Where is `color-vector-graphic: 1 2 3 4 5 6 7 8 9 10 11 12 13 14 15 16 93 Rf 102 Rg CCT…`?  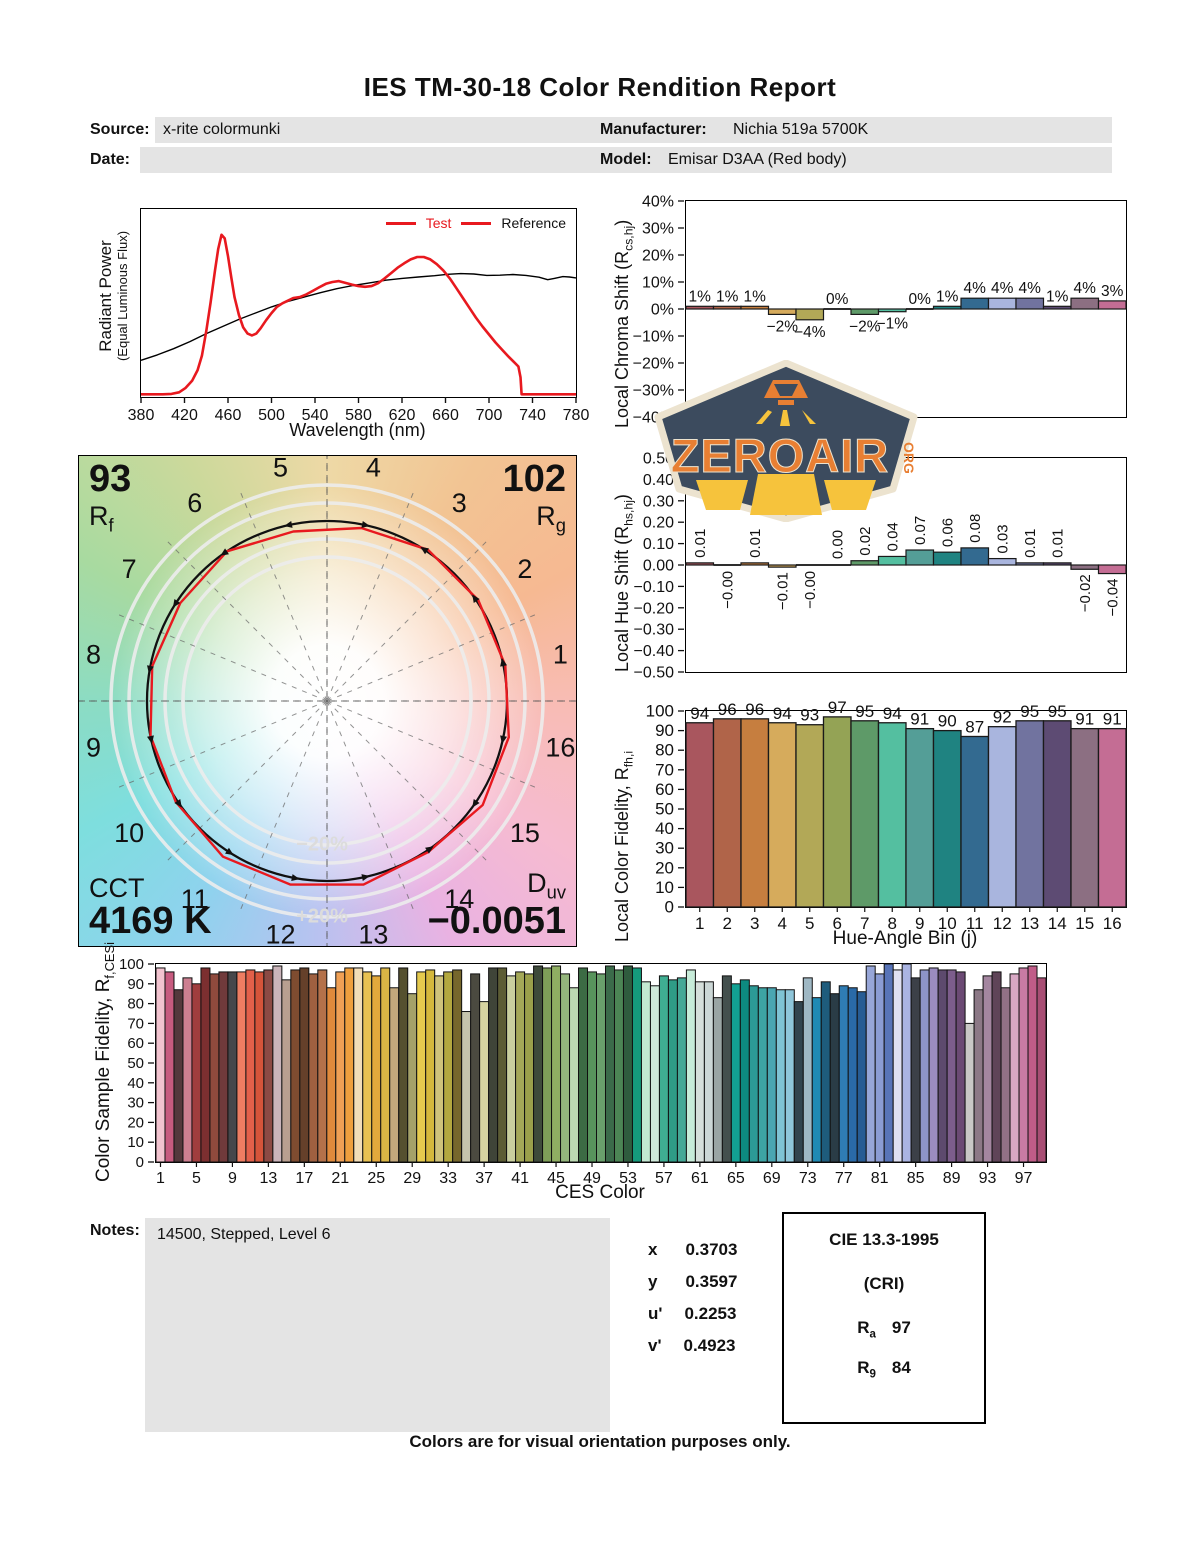 color-vector-graphic: 1 2 3 4 5 6 7 8 9 10 11 12 13 14 15 16 93 Rf 102 Rg CCT… is located at coordinates (327, 701).